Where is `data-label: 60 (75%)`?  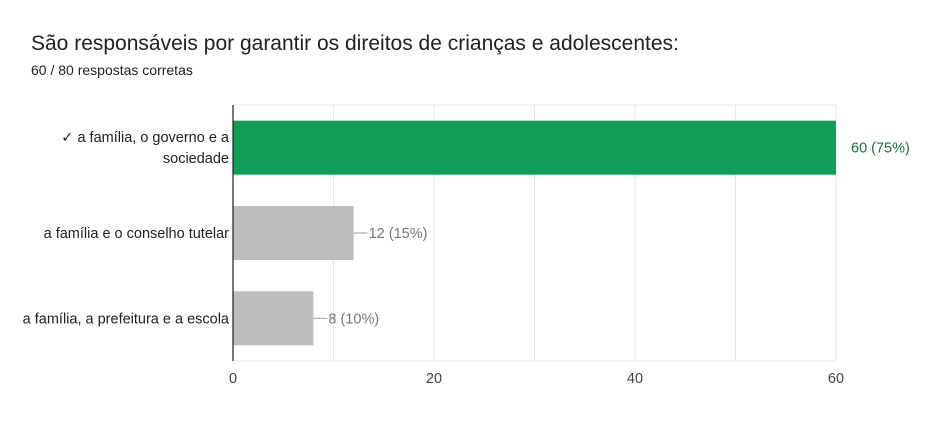 data-label: 60 (75%) is located at coordinates (880, 149).